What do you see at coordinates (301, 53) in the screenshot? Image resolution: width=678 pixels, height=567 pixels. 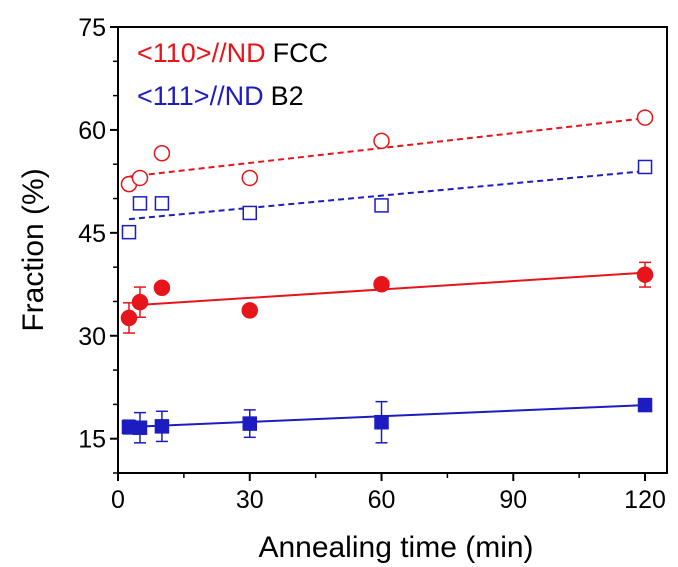 I see `legend-phase-1: FCC` at bounding box center [301, 53].